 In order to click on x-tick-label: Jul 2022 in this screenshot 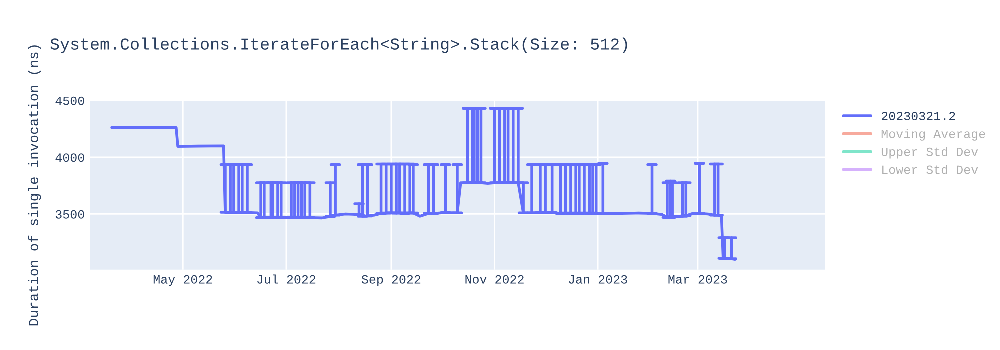, I will do `click(287, 279)`.